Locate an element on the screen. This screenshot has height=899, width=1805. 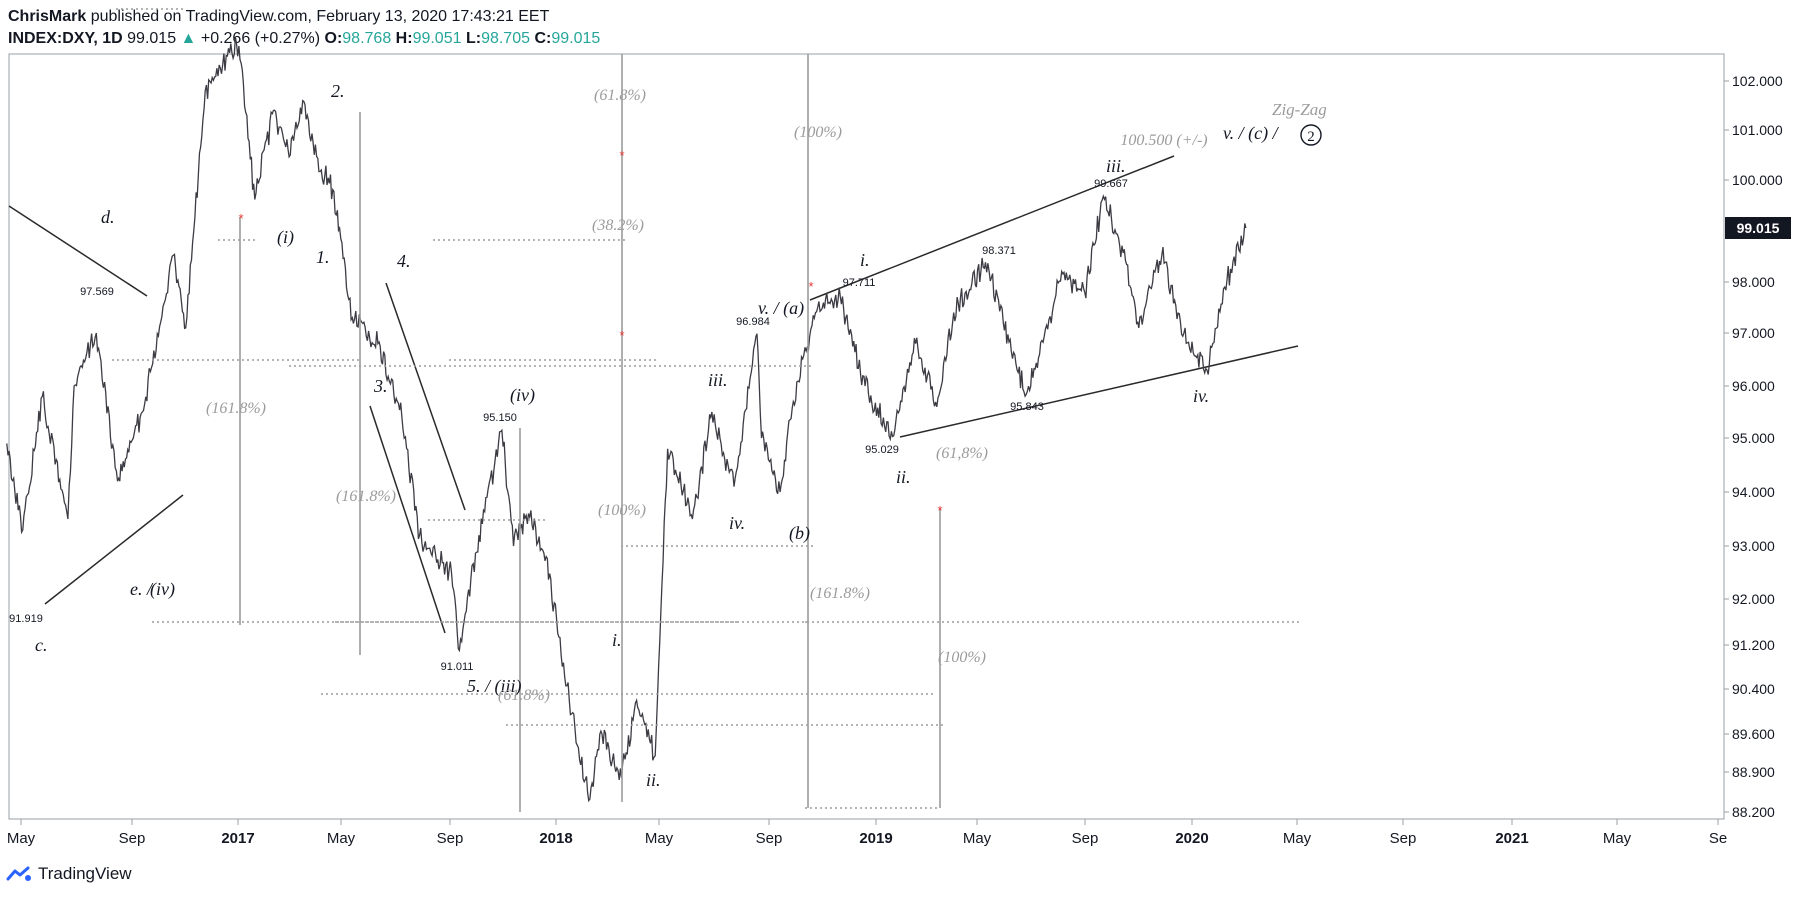
y-tick-label: 88.900 is located at coordinates (1753, 772).